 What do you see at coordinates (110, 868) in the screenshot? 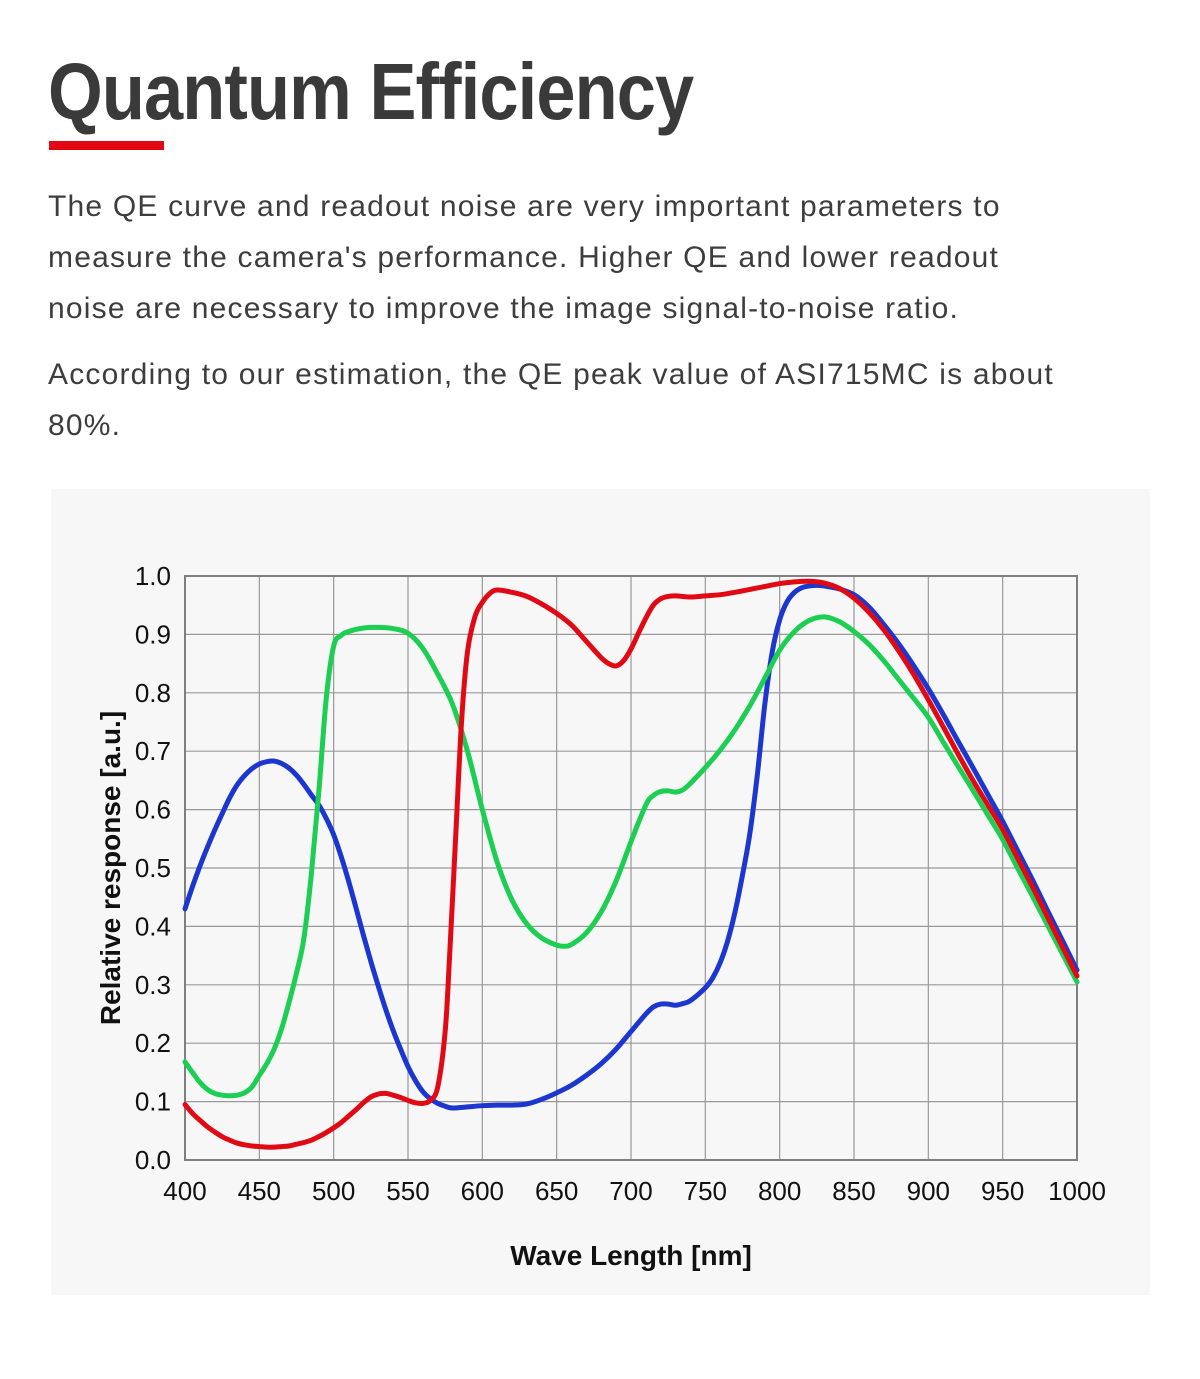
I see `y-axis-title: Relative response [a.u.]` at bounding box center [110, 868].